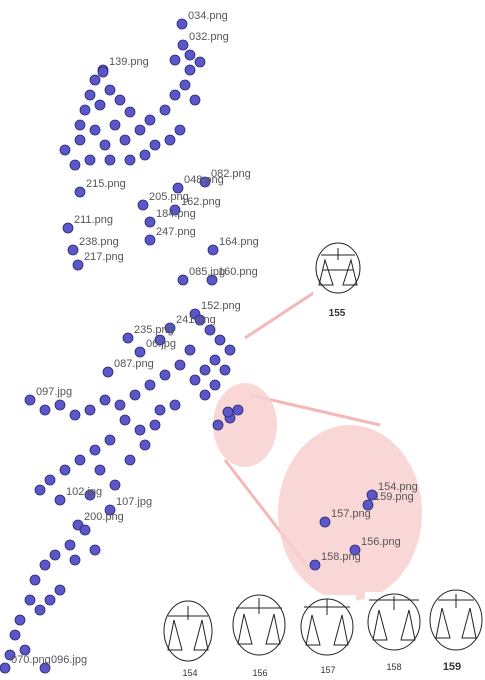  What do you see at coordinates (201, 202) in the screenshot?
I see `point-label: 162.png` at bounding box center [201, 202].